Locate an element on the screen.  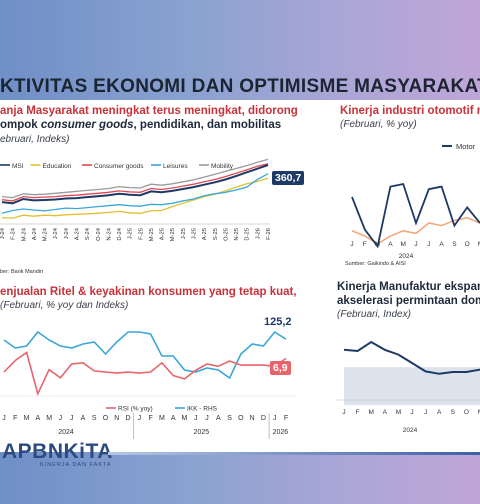
series-line-education is located at coordinates (135, 198).